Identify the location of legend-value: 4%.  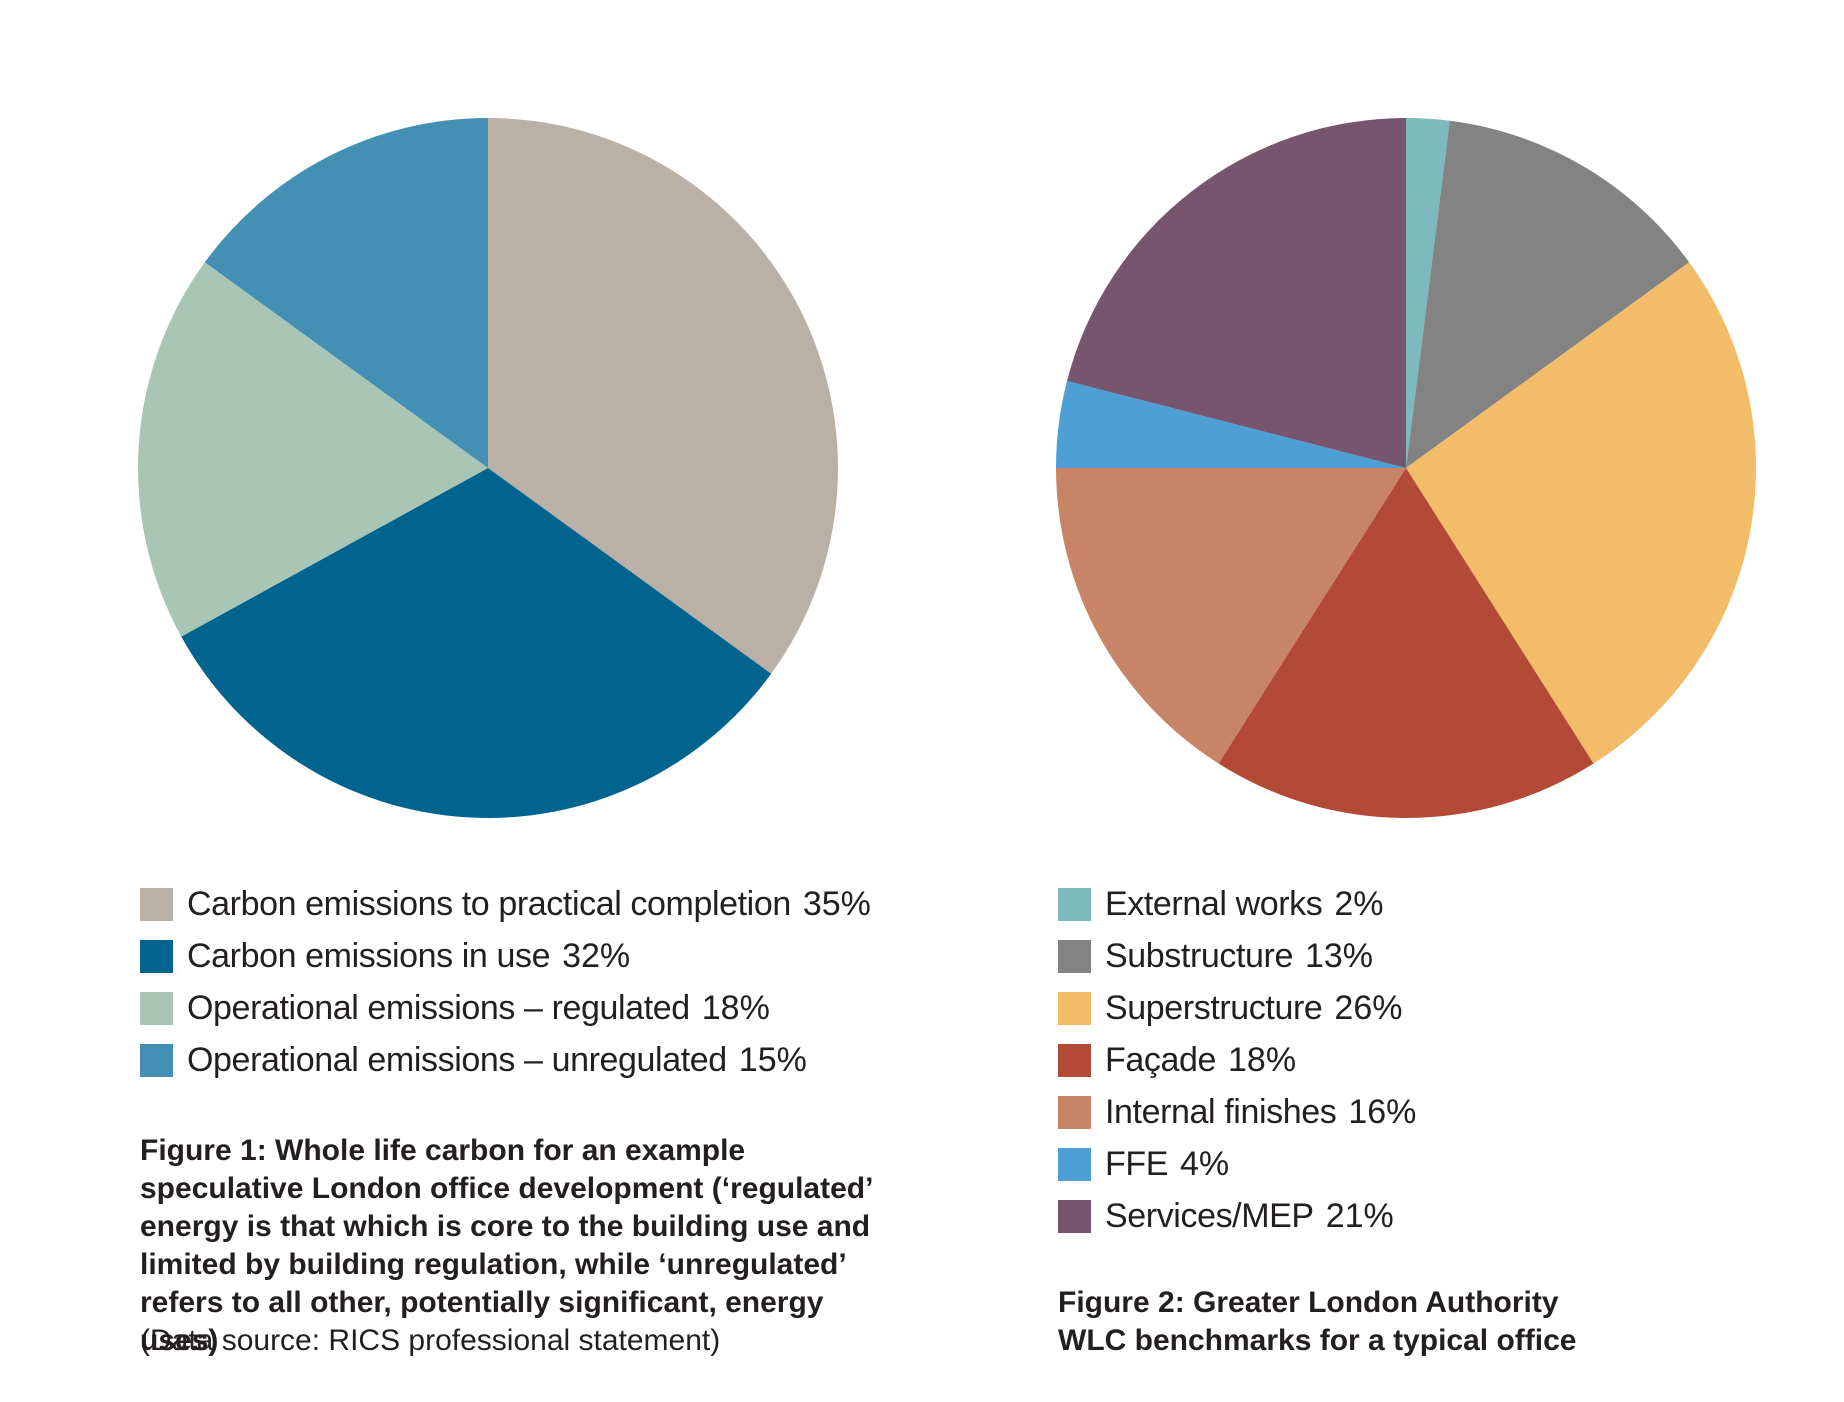
(1205, 1163).